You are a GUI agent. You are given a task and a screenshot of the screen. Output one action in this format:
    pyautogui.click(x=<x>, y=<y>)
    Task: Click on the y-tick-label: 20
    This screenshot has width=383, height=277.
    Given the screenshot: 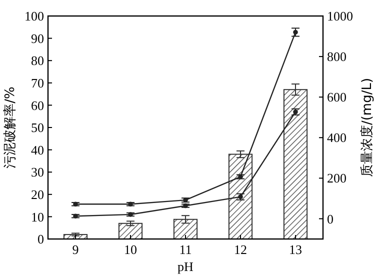 What is the action you would take?
    pyautogui.click(x=37, y=194)
    